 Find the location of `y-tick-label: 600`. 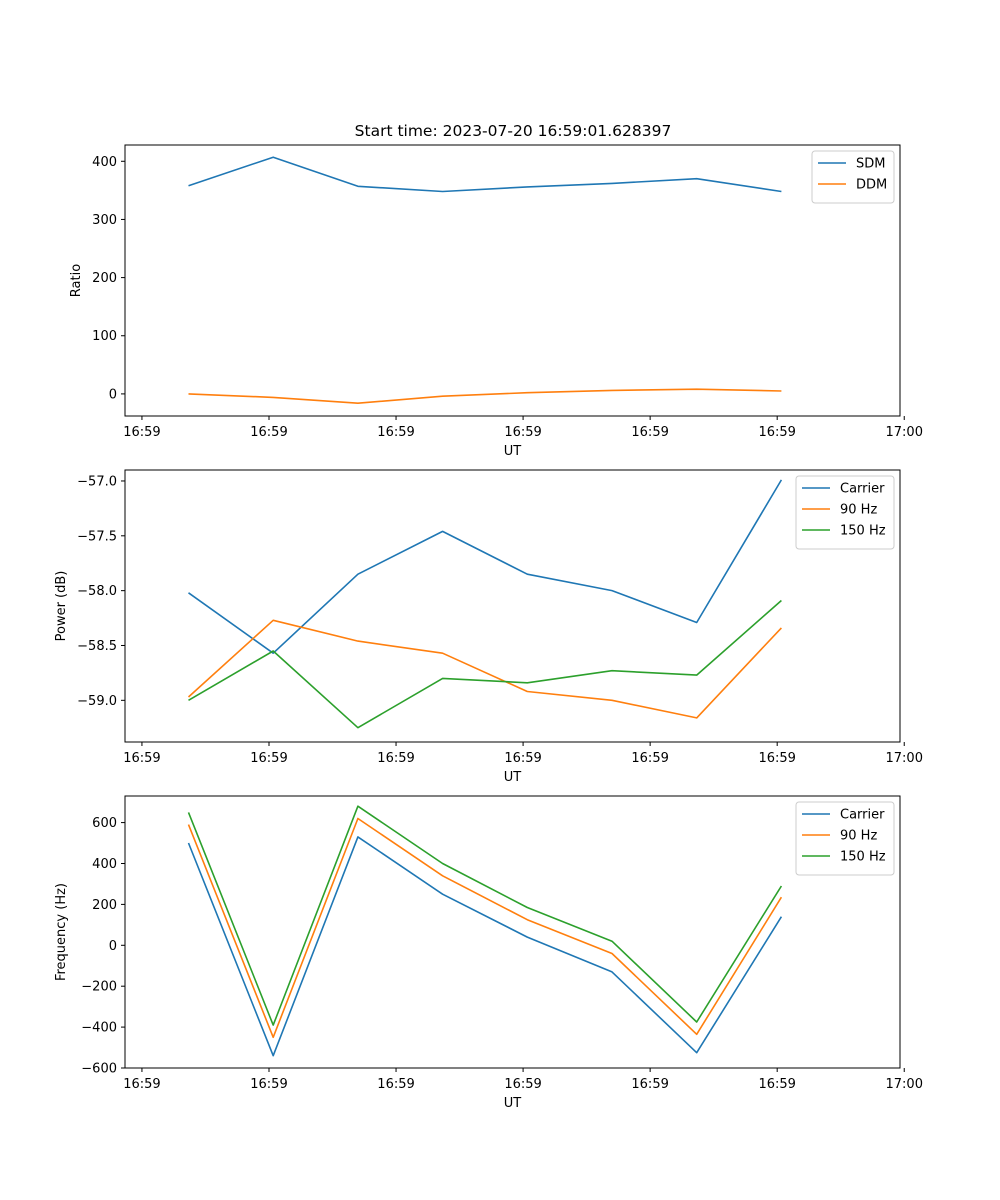

y-tick-label: 600 is located at coordinates (104, 823).